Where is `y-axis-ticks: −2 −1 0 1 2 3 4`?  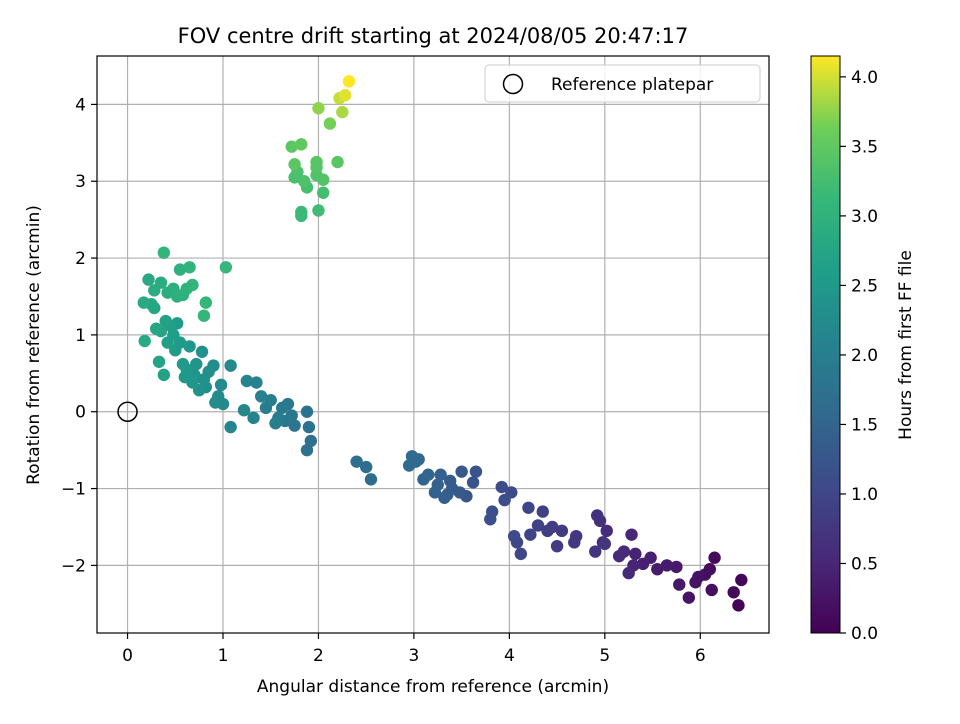 y-axis-ticks: −2 −1 0 1 2 3 4 is located at coordinates (79, 335).